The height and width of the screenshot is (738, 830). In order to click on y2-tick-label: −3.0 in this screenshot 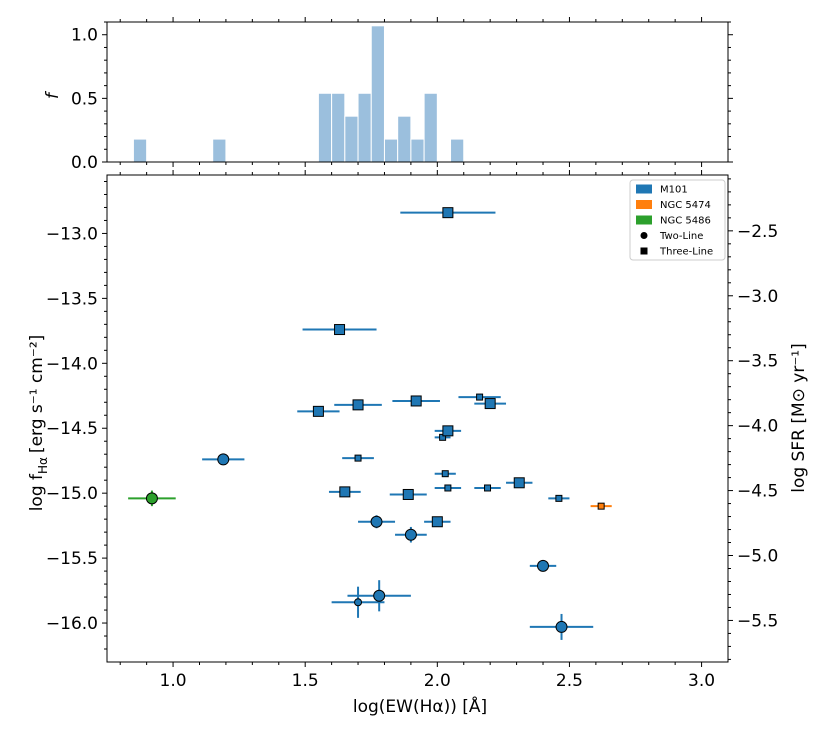, I will do `click(757, 297)`.